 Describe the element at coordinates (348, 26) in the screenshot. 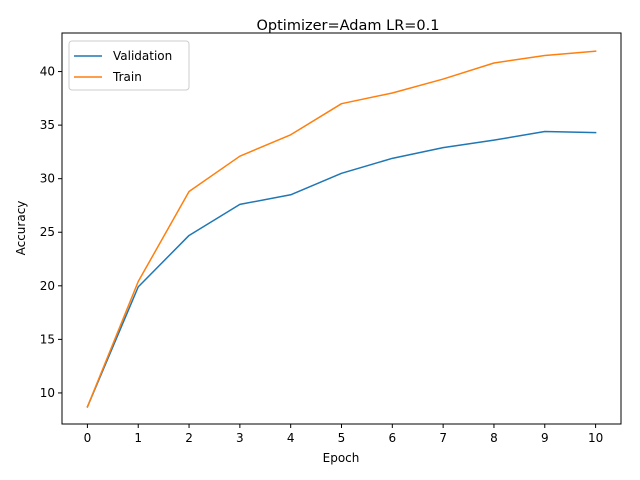

I see `chart-title: Optimizer=Adam LR=0.1` at that location.